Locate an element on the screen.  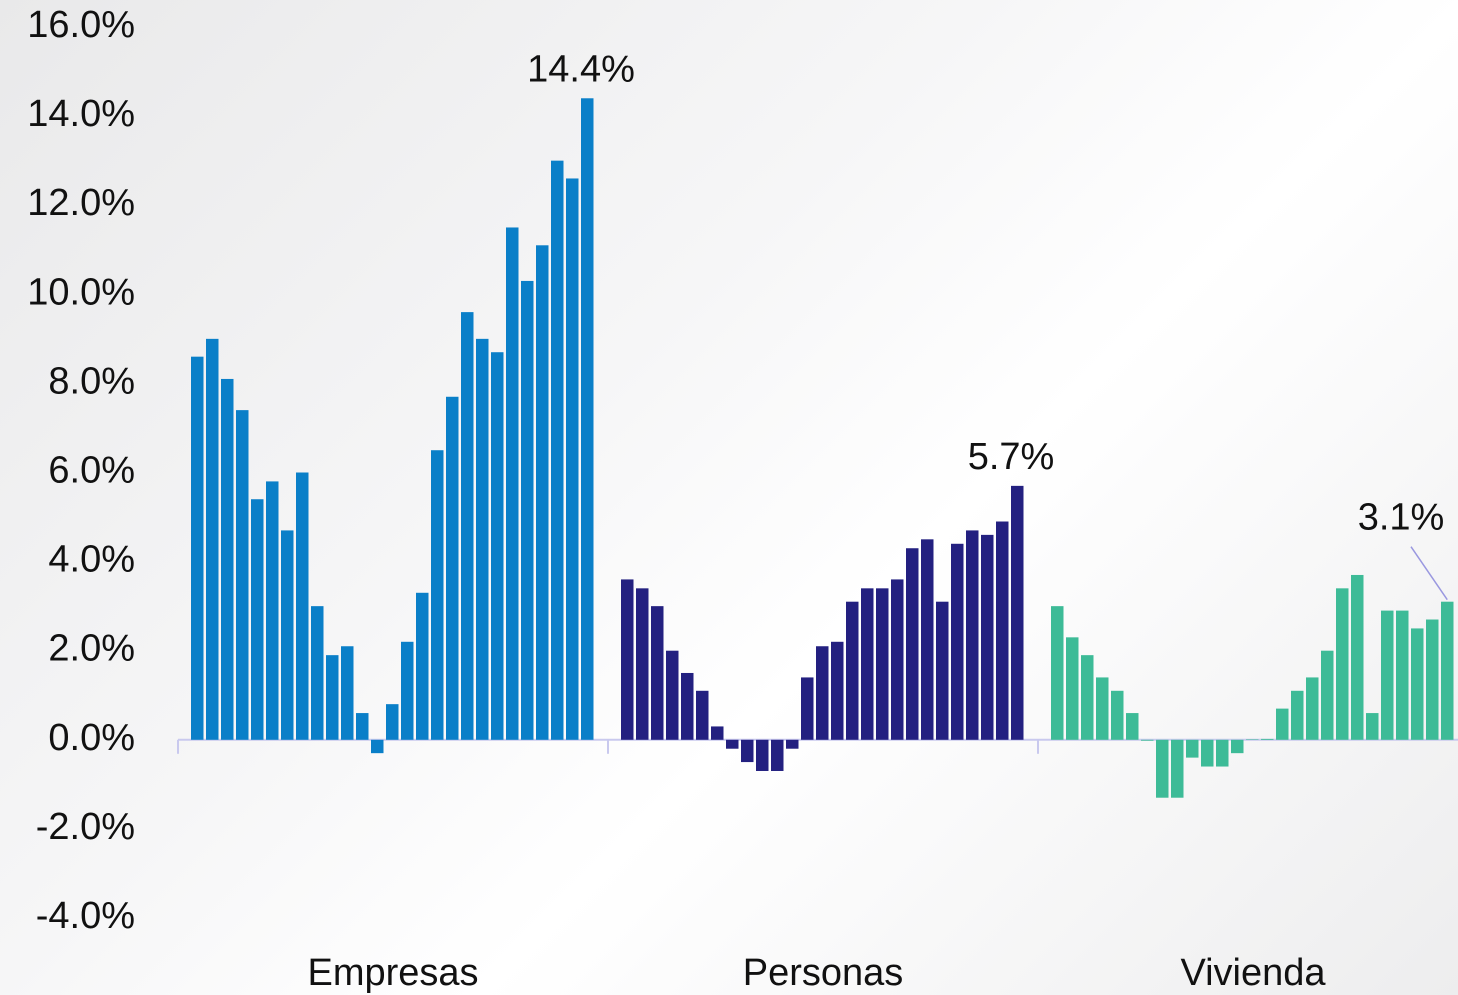
y-tick-label: -4.0% is located at coordinates (85, 916).